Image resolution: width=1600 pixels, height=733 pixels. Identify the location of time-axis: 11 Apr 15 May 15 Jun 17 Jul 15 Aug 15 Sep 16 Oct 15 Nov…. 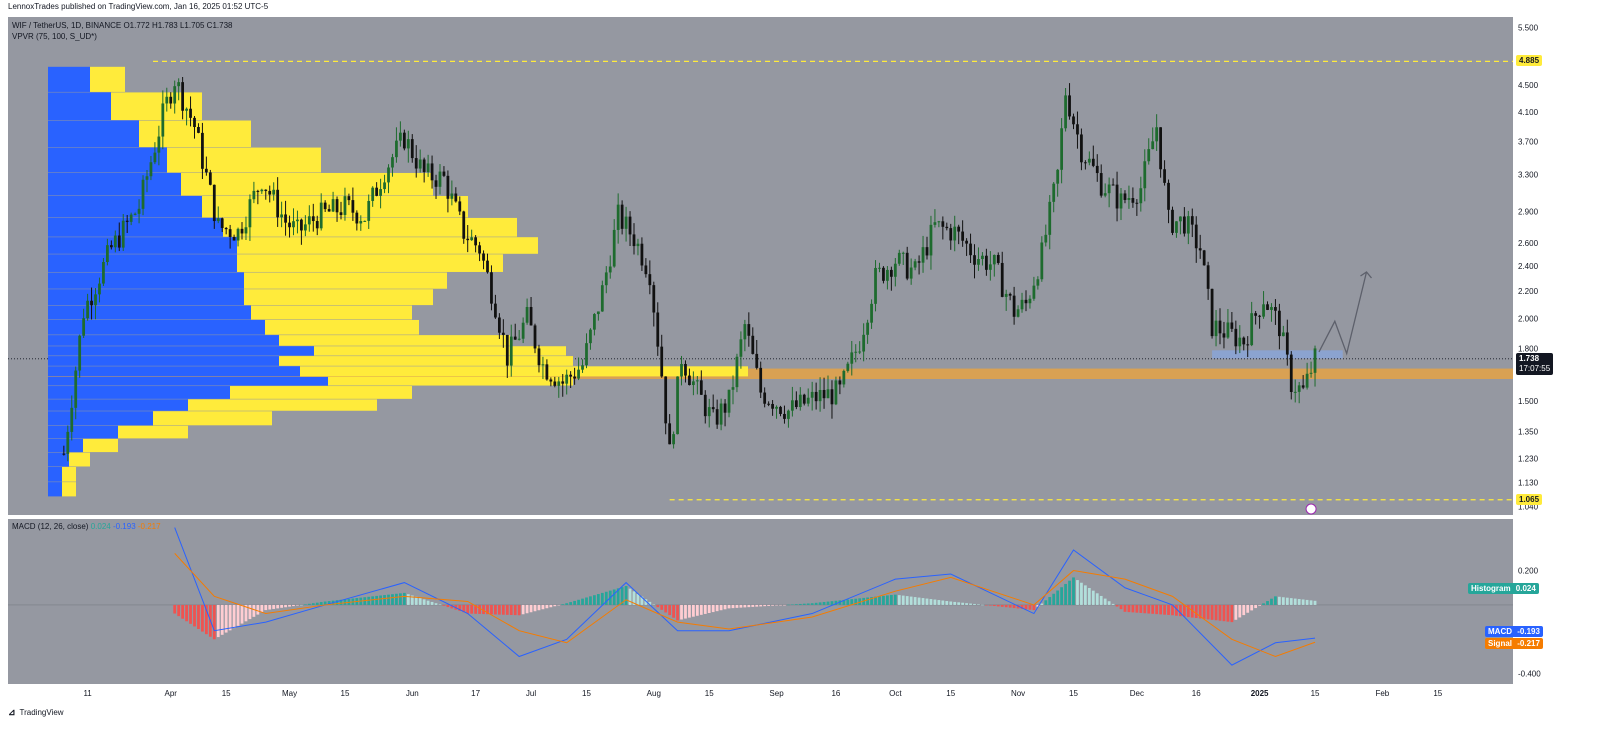
(780, 693).